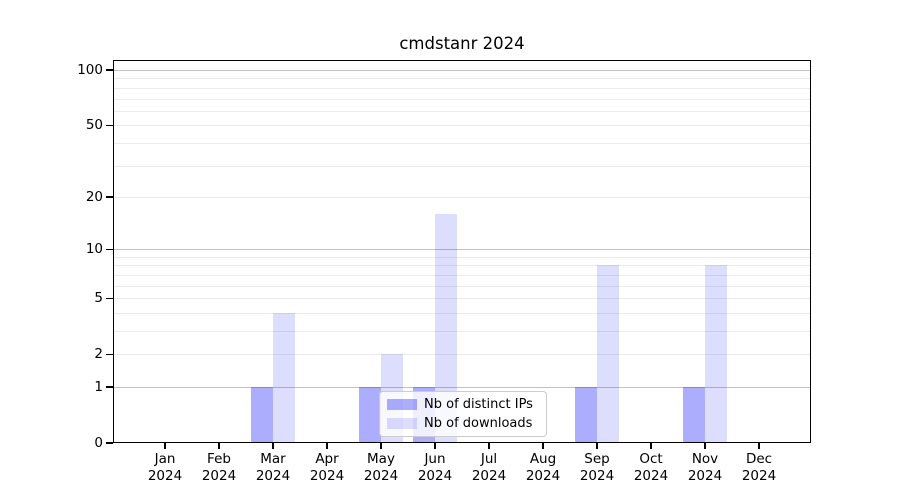 The height and width of the screenshot is (500, 900). I want to click on legend: Nb of distinct IPs Nb of downloads, so click(463, 414).